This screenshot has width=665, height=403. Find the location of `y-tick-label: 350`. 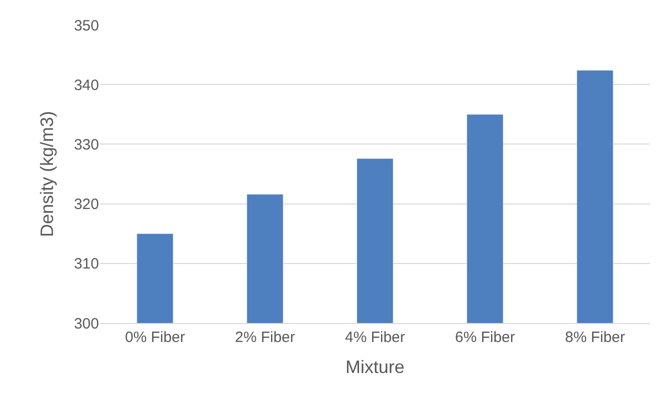

y-tick-label: 350 is located at coordinates (86, 25).